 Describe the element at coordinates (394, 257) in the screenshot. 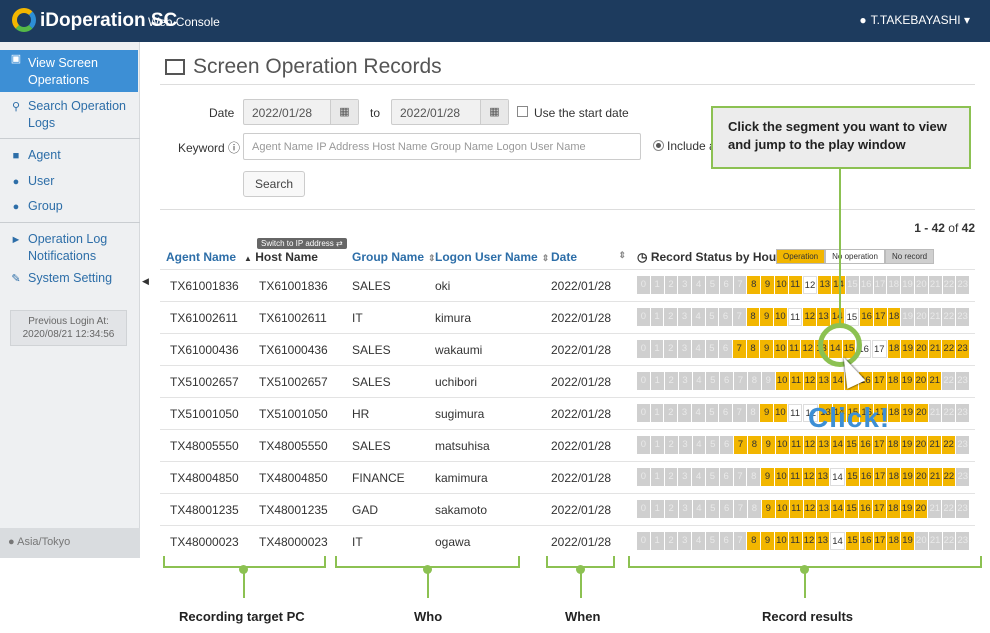

I see `col-group-name: Group Name ⇕` at that location.